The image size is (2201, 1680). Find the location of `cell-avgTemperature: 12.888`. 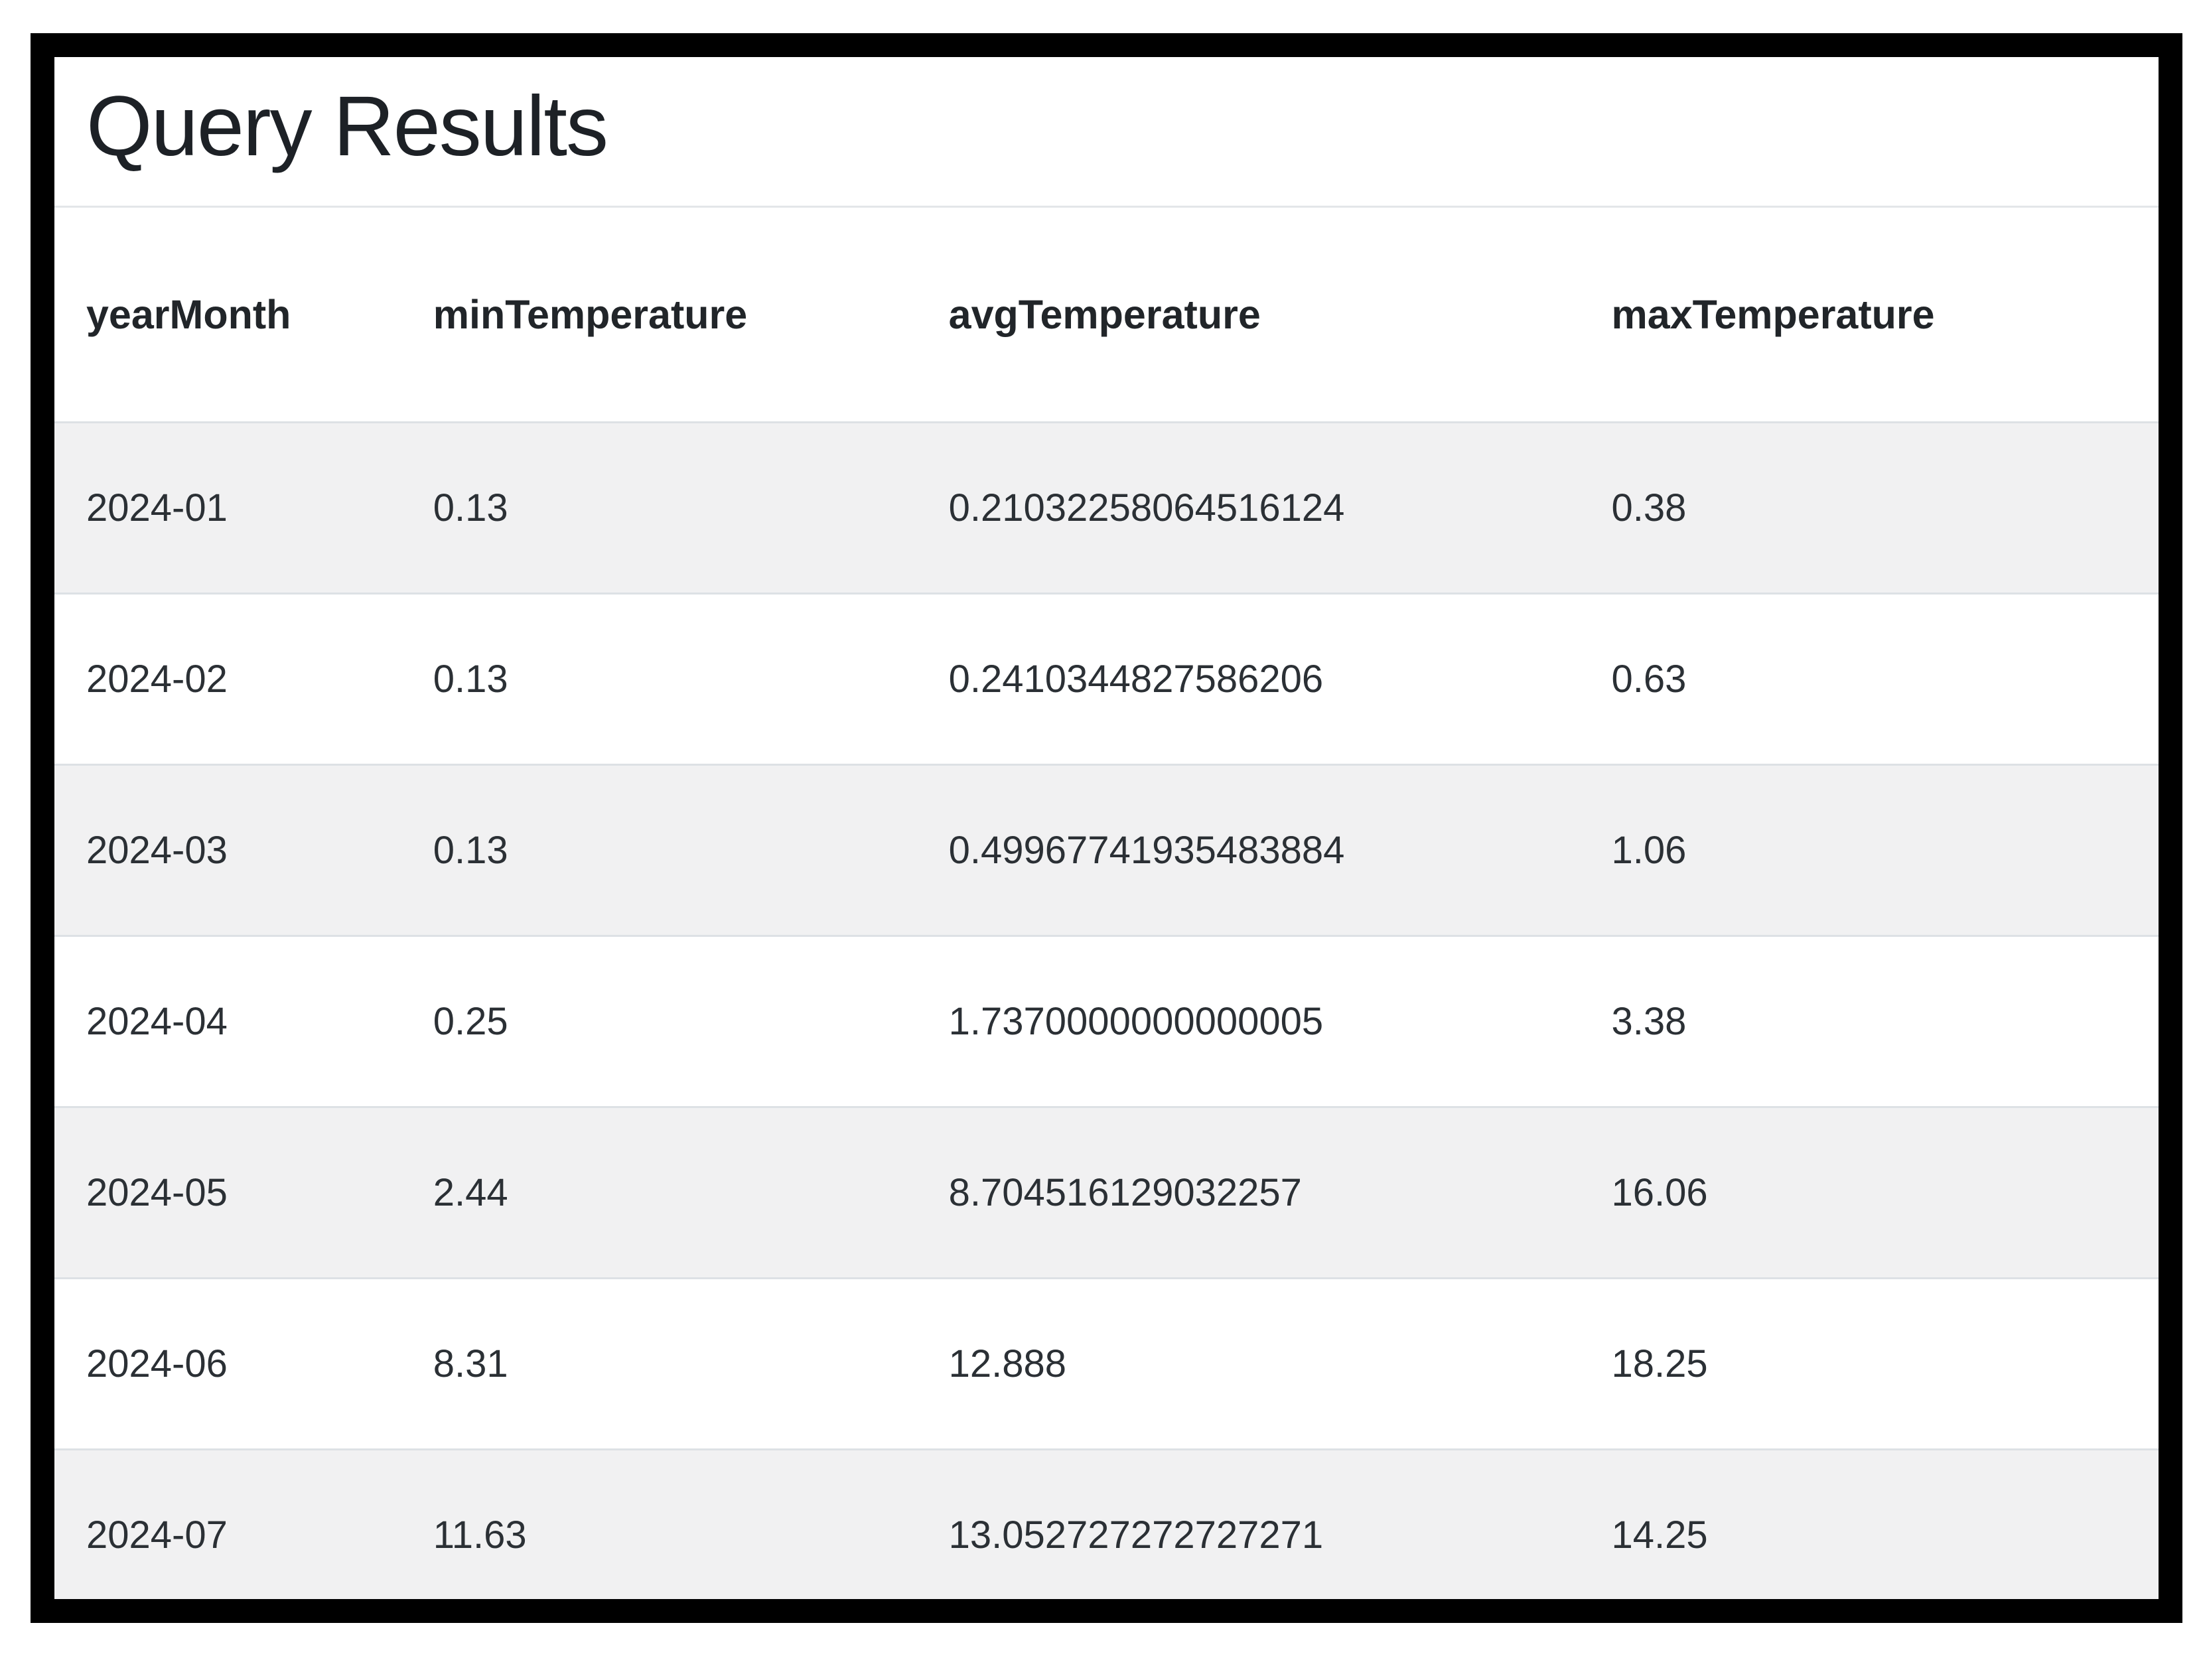

cell-avgTemperature: 12.888 is located at coordinates (1007, 1363).